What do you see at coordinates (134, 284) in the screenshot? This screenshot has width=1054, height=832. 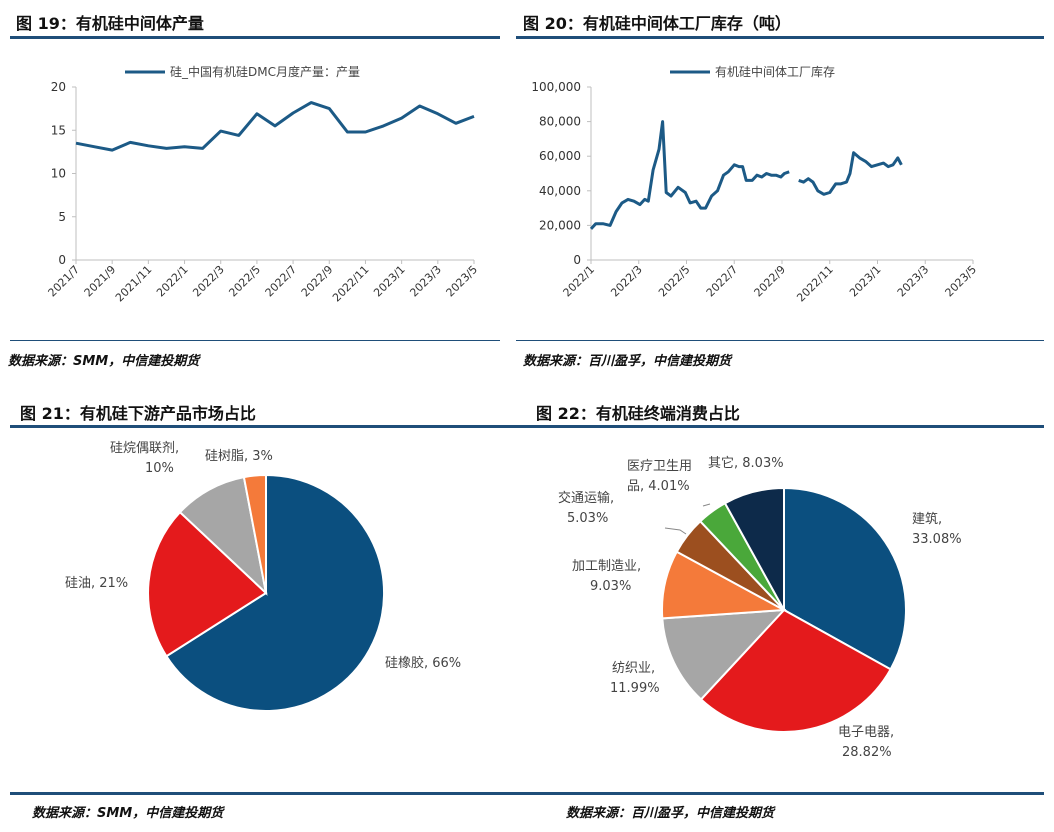 I see `x-tick-label: 2021/11` at bounding box center [134, 284].